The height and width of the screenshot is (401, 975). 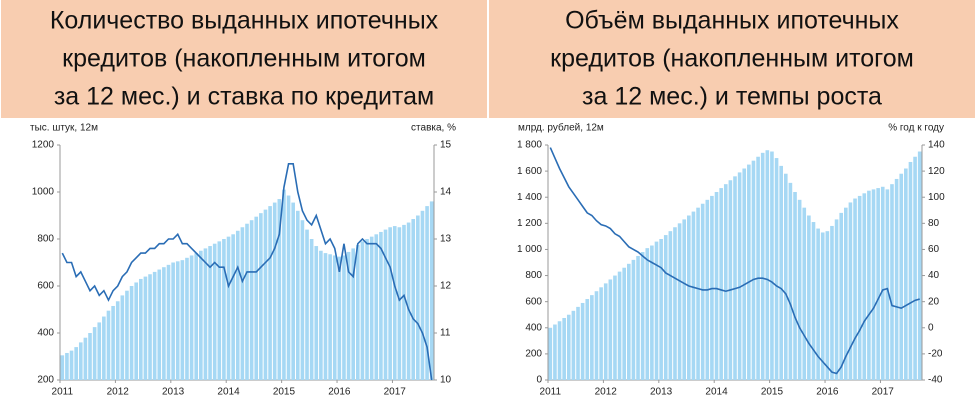 What do you see at coordinates (732, 97) in the screenshot?
I see `chart-title: за 12 мес.) и темпы роста` at bounding box center [732, 97].